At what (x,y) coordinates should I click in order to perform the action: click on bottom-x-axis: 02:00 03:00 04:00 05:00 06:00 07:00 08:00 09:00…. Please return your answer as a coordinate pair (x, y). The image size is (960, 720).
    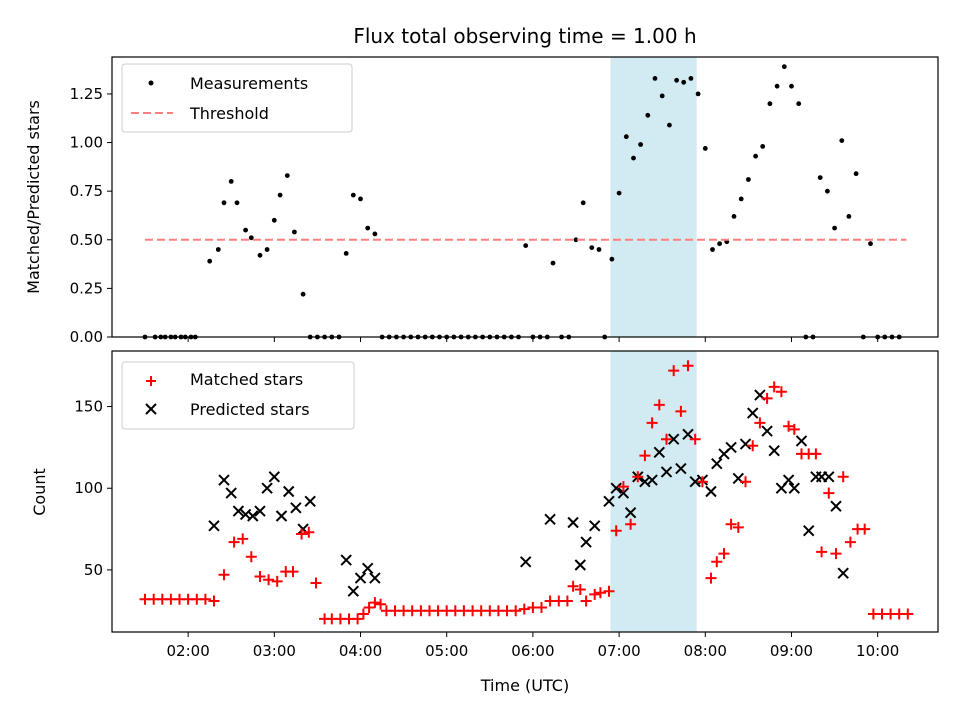
    Looking at the image, I should click on (533, 646).